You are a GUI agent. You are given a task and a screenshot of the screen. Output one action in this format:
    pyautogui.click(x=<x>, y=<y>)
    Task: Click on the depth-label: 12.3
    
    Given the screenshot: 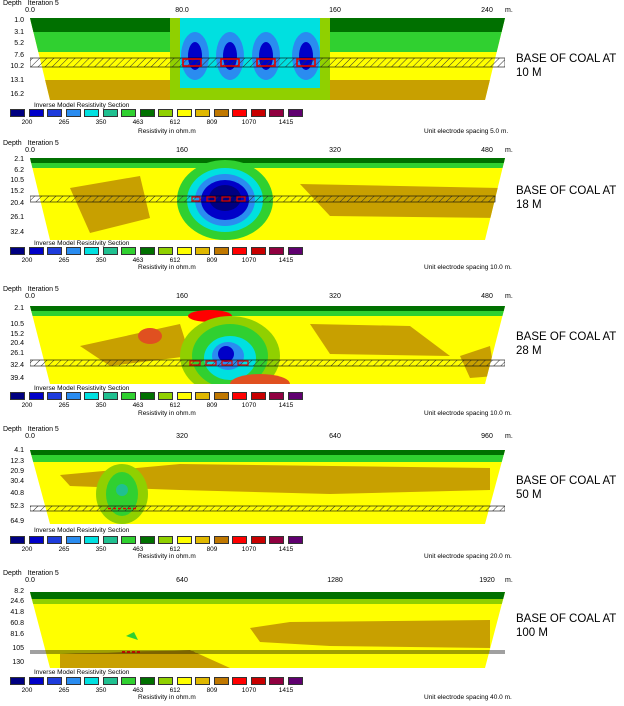 What is the action you would take?
    pyautogui.click(x=17, y=461)
    